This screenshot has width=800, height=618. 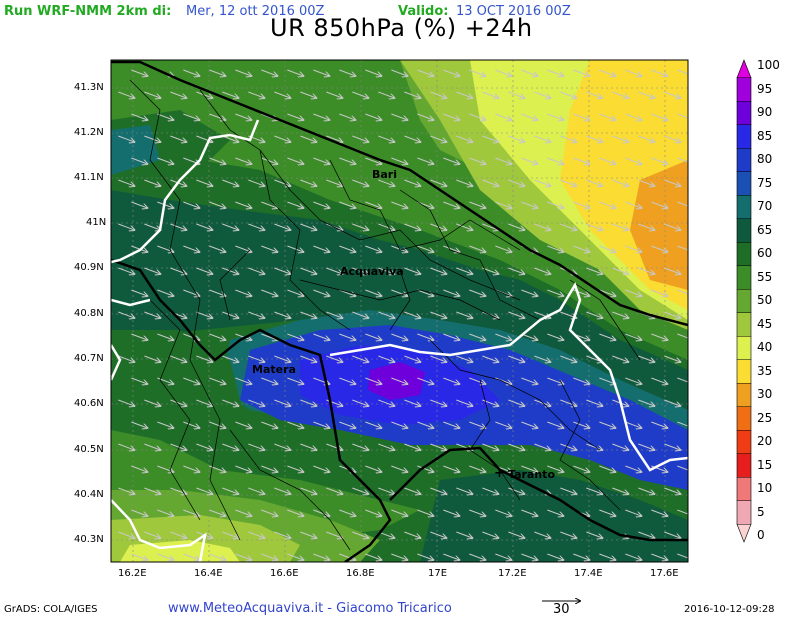 I want to click on colorbar-label: 85, so click(x=765, y=135).